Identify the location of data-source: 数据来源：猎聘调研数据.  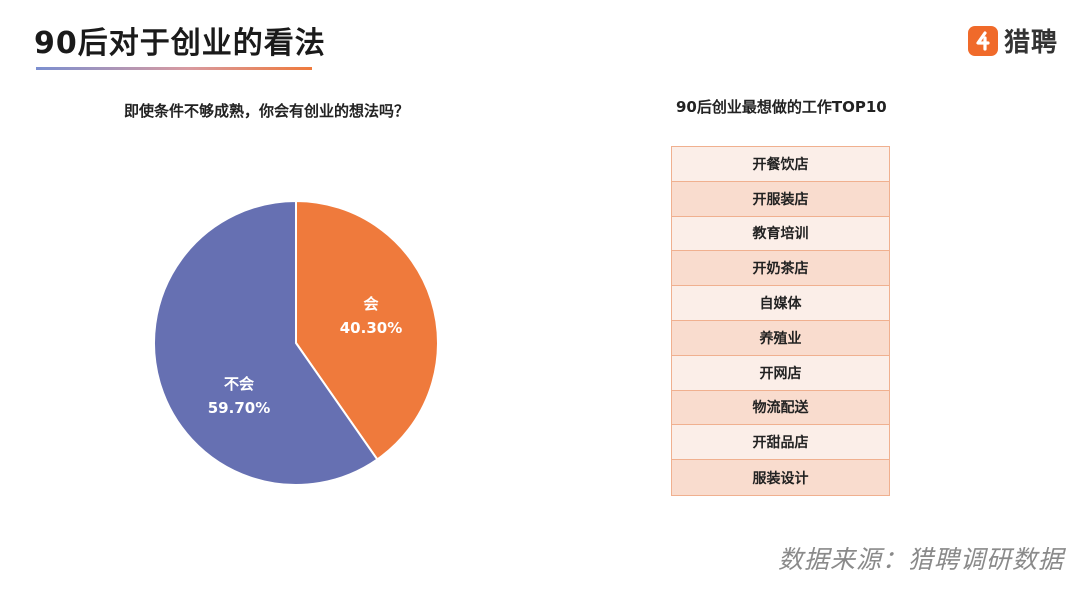
(920, 559).